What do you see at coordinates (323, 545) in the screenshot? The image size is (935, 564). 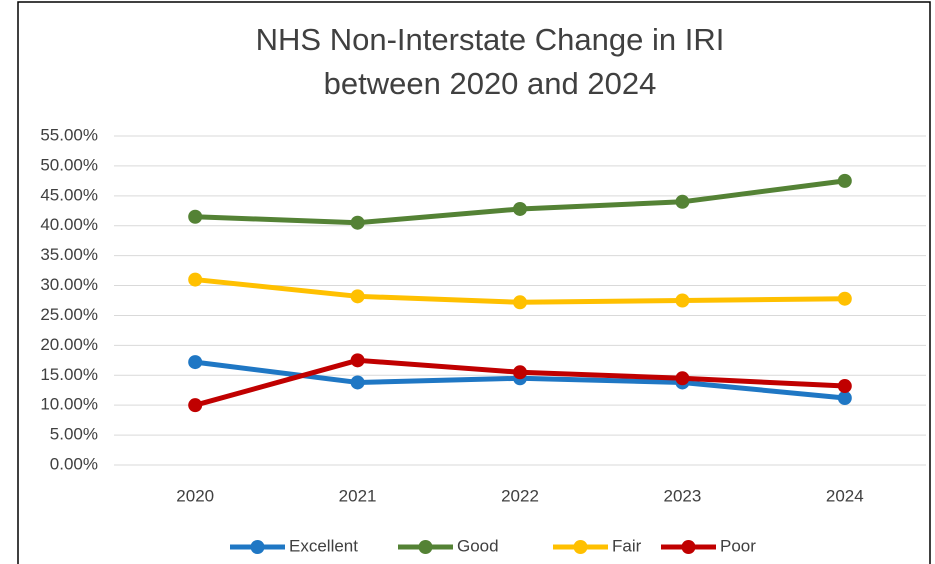 I see `legend-label: Excellent` at bounding box center [323, 545].